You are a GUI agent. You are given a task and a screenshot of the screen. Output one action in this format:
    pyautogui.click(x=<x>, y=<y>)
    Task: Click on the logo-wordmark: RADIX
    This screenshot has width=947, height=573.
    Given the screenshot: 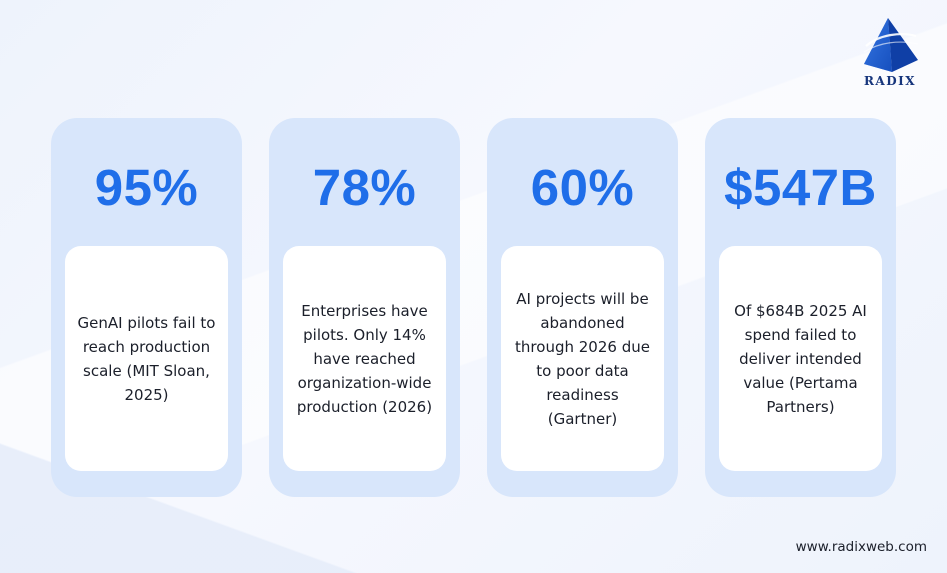 What is the action you would take?
    pyautogui.click(x=890, y=81)
    